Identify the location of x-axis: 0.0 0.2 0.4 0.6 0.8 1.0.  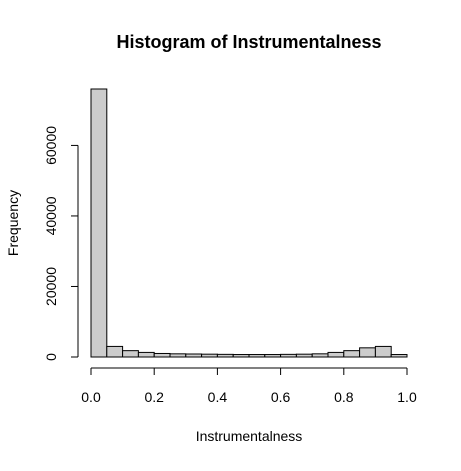
(249, 386).